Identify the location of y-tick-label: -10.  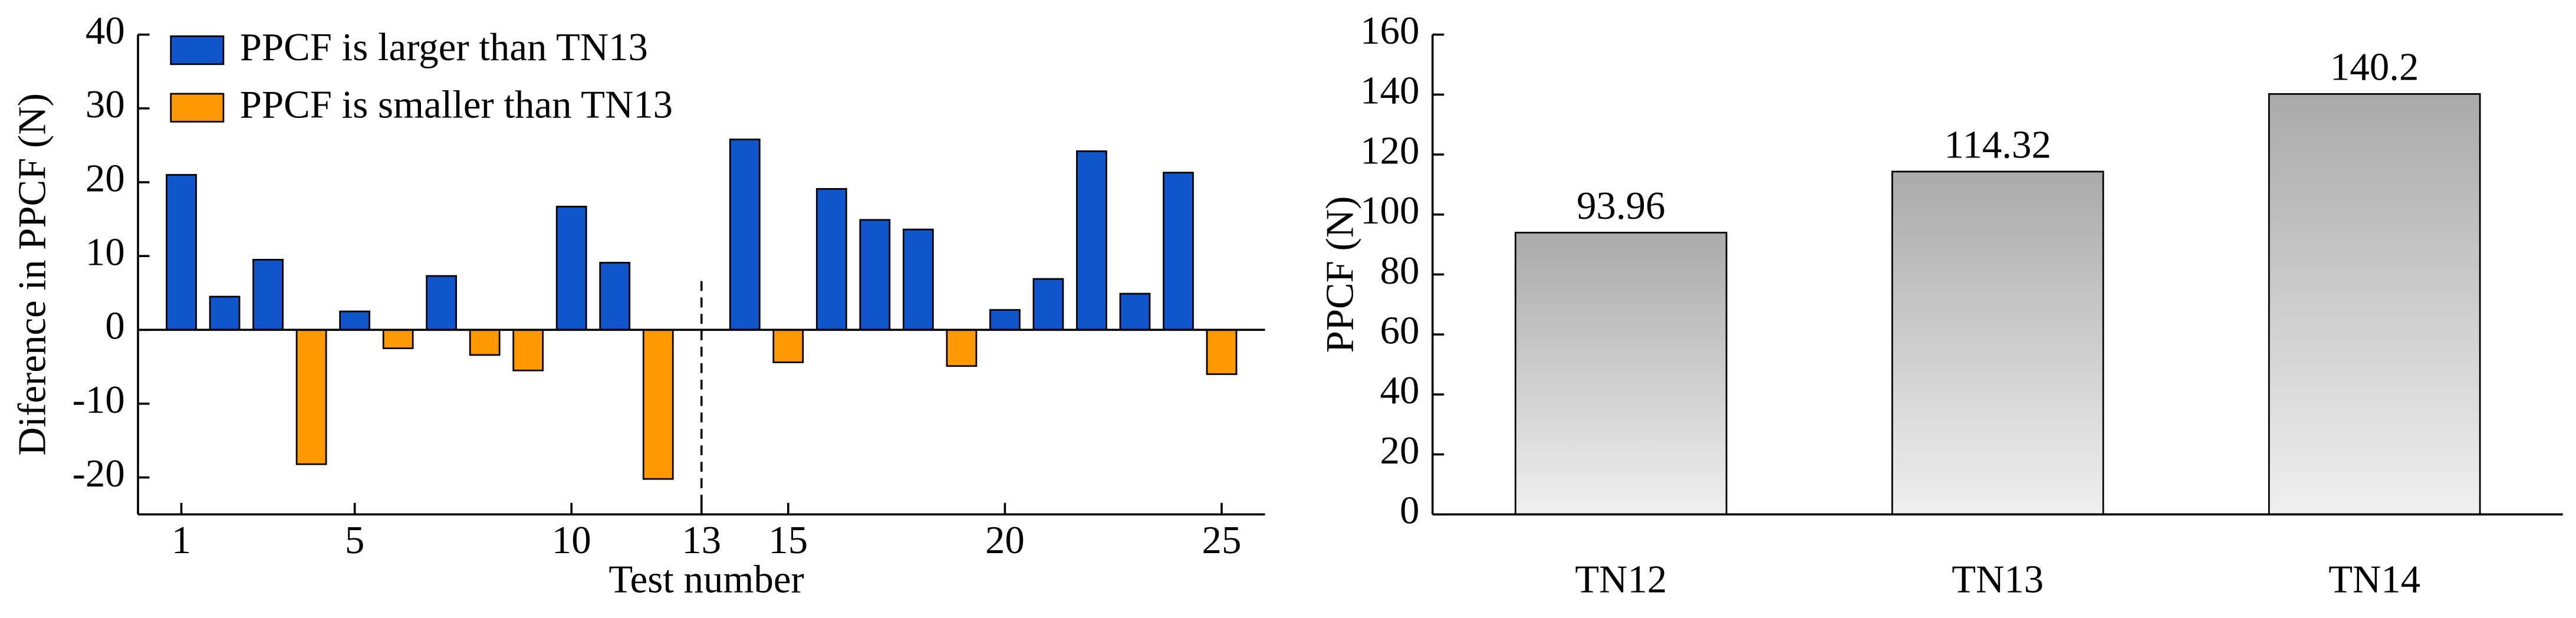
(99, 400).